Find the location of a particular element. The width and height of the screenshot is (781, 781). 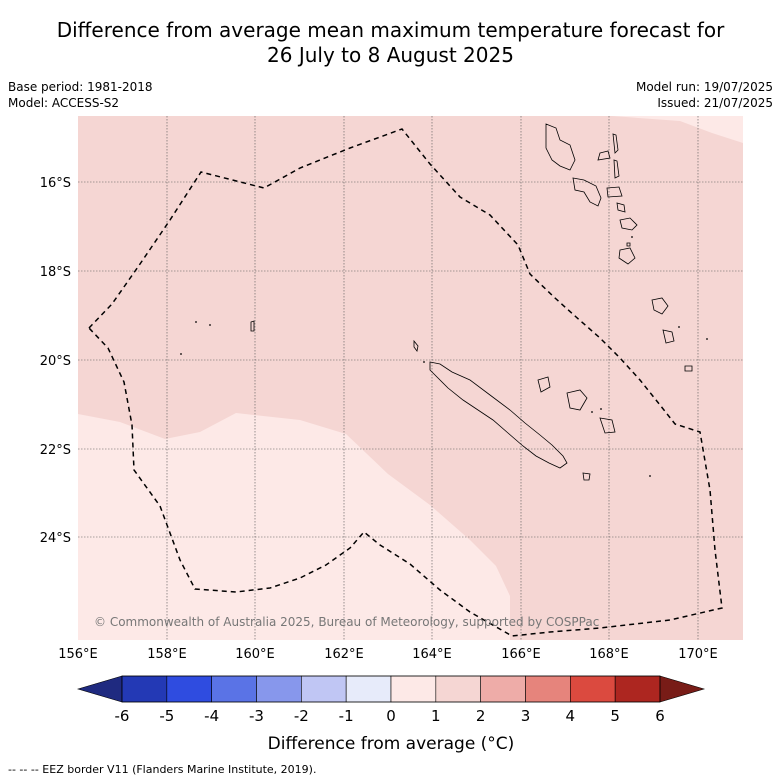

colorbar-tick-label: -6 is located at coordinates (122, 716).